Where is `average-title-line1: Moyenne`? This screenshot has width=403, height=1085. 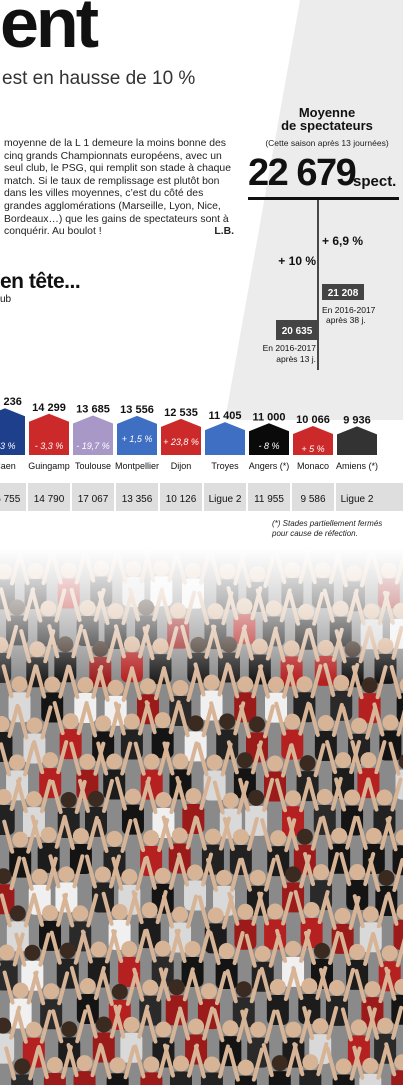
average-title-line1: Moyenne is located at coordinates (327, 112).